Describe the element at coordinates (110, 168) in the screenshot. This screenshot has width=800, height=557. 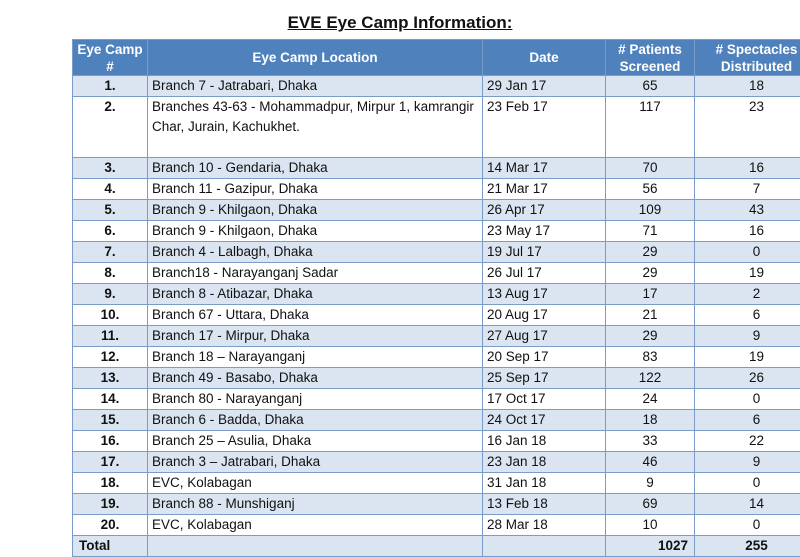
I see `camp-number-cell: 3.` at that location.